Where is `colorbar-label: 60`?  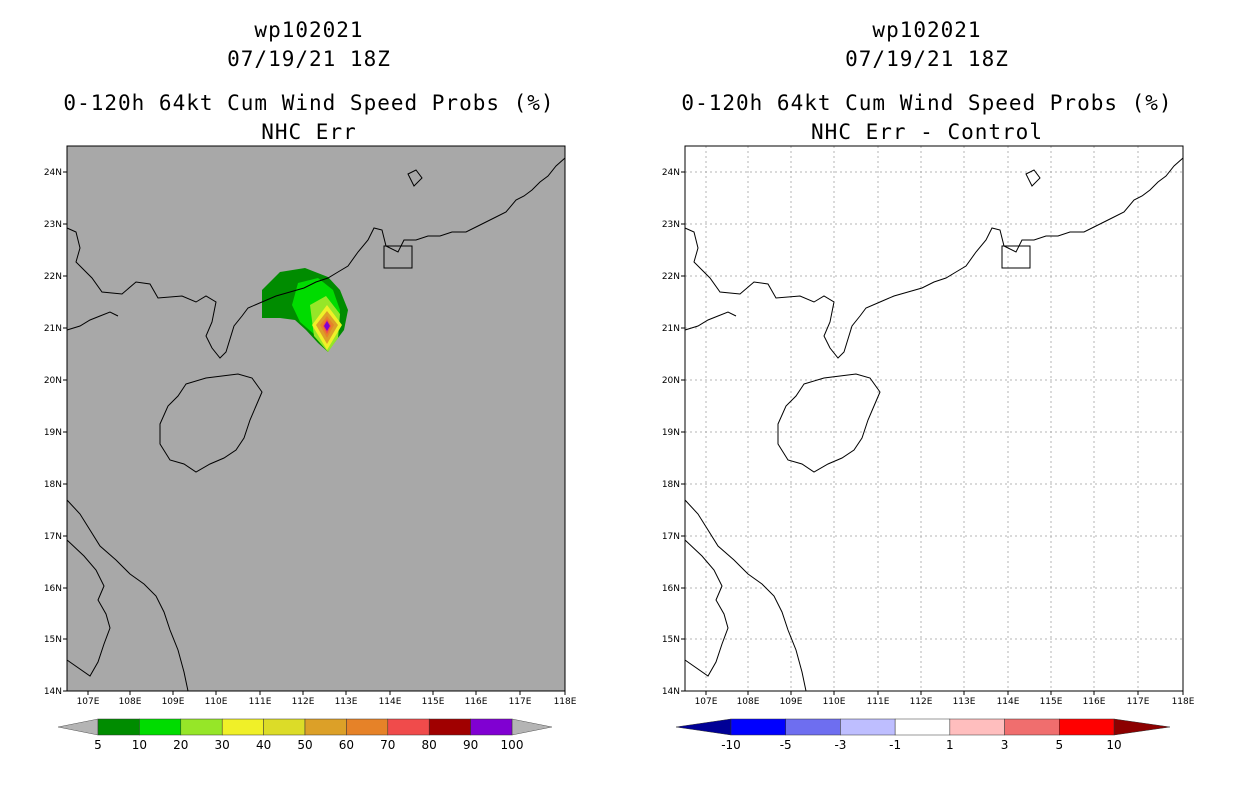 colorbar-label: 60 is located at coordinates (346, 745).